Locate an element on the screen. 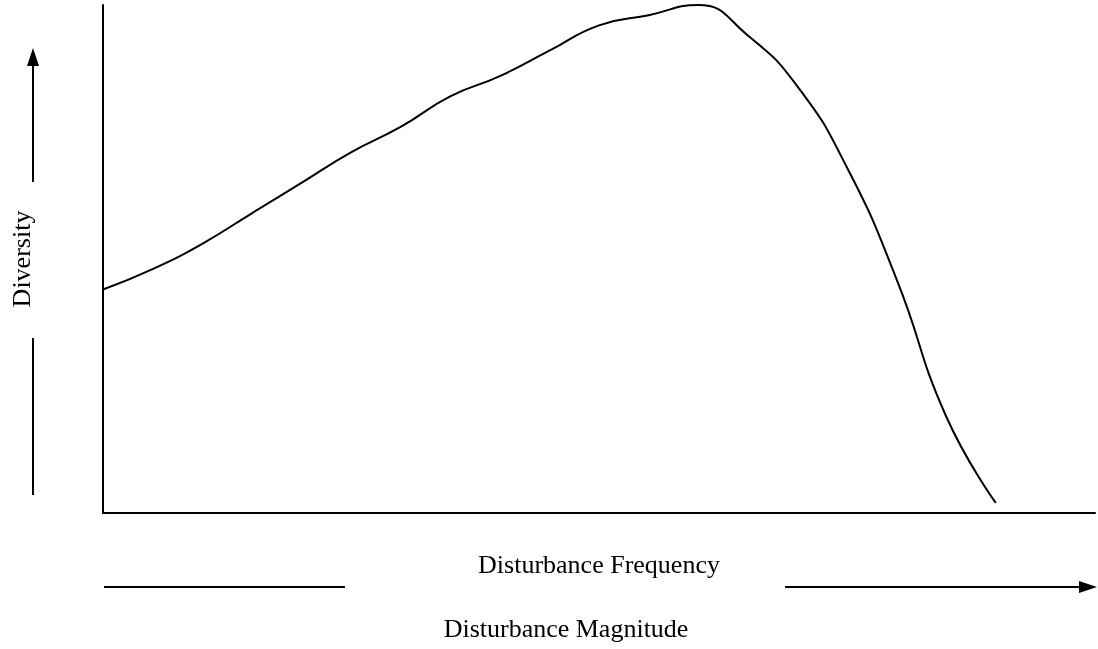 Image resolution: width=1098 pixels, height=649 pixels. x-axis-title: Disturbance Frequency is located at coordinates (599, 564).